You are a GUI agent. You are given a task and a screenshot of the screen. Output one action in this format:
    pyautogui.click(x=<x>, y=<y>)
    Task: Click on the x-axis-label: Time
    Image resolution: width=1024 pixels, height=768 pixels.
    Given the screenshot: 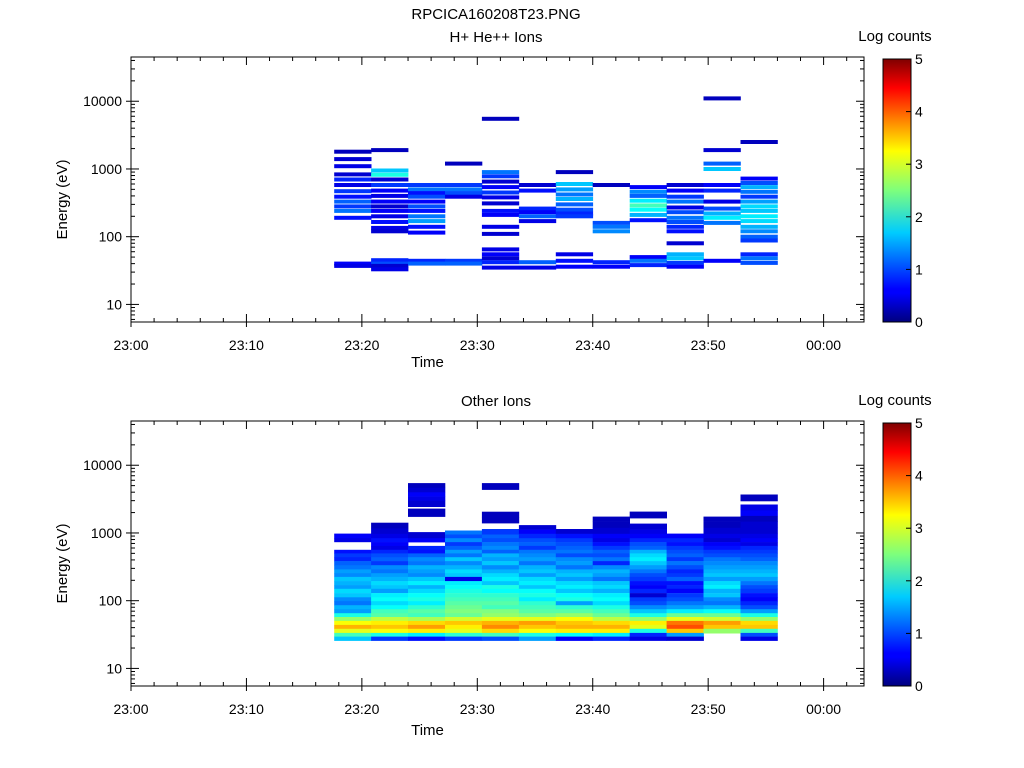 What is the action you would take?
    pyautogui.click(x=427, y=730)
    